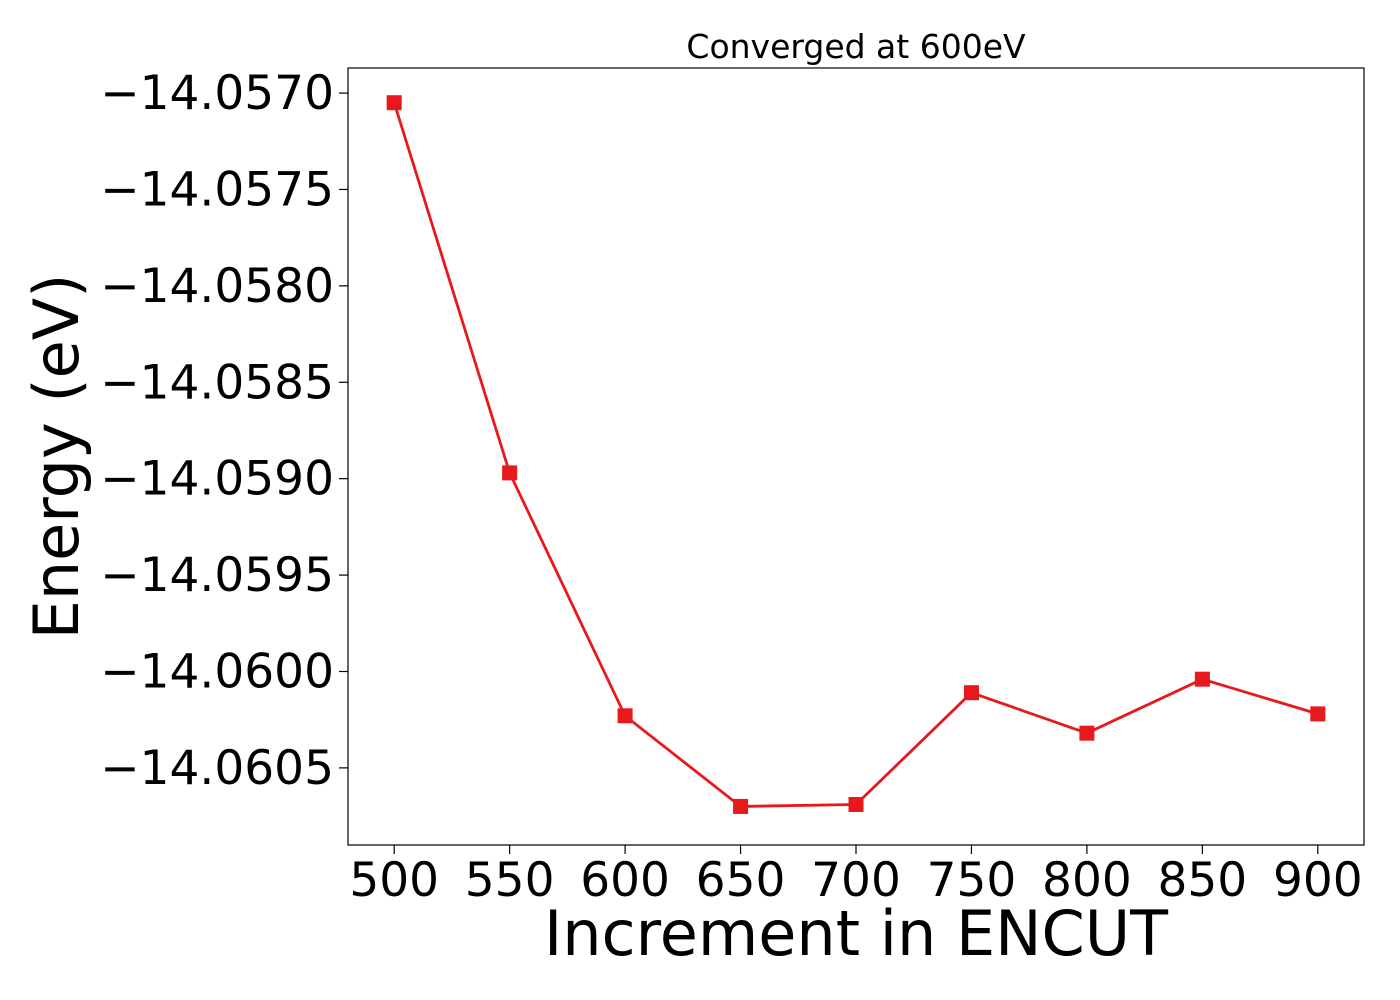 The image size is (1400, 1000). Describe the element at coordinates (217, 768) in the screenshot. I see `y-tick-label: −14.0605` at that location.